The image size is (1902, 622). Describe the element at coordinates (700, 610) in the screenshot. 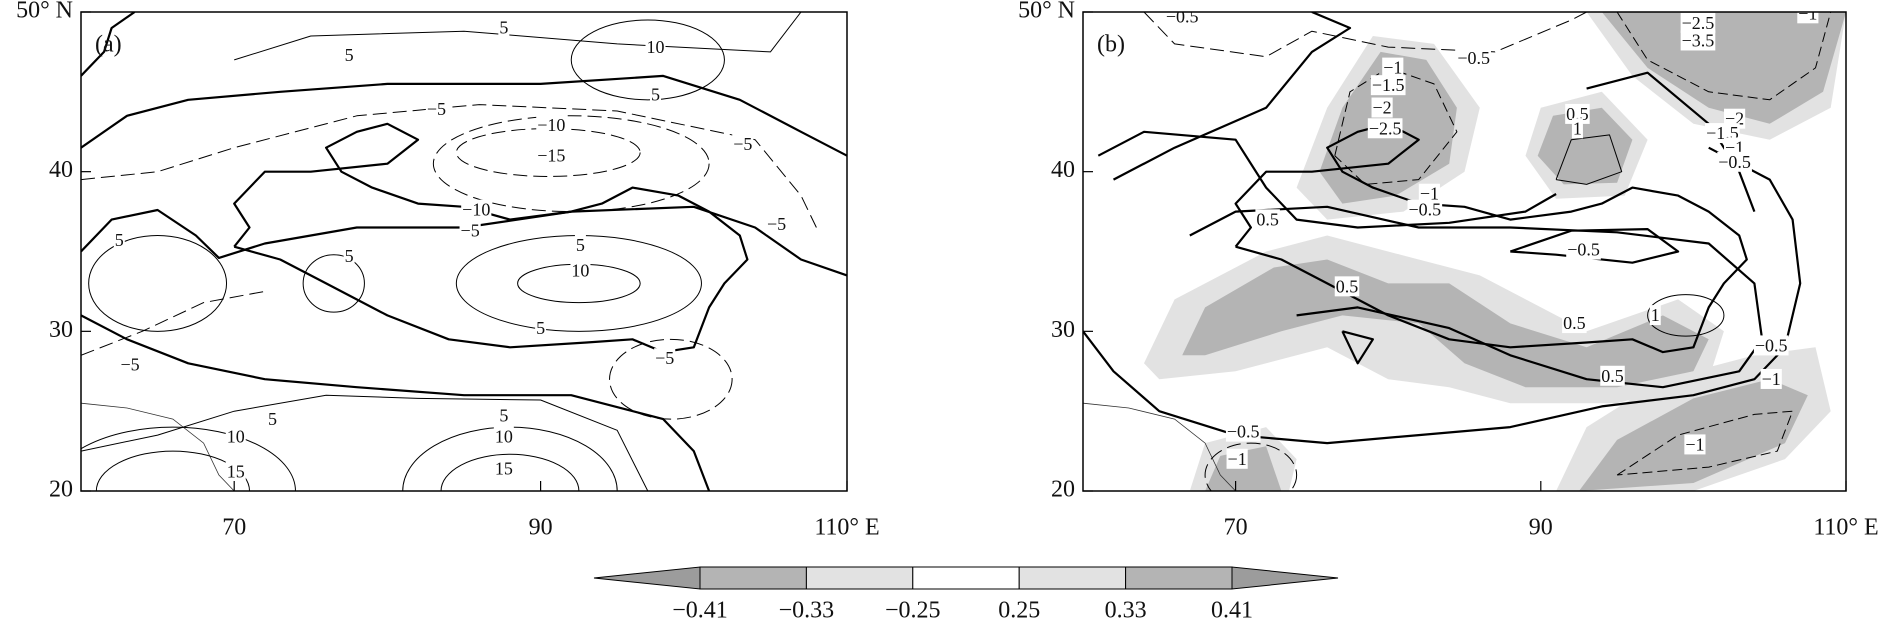

I see `colorbar-tick-label: −0.41` at that location.